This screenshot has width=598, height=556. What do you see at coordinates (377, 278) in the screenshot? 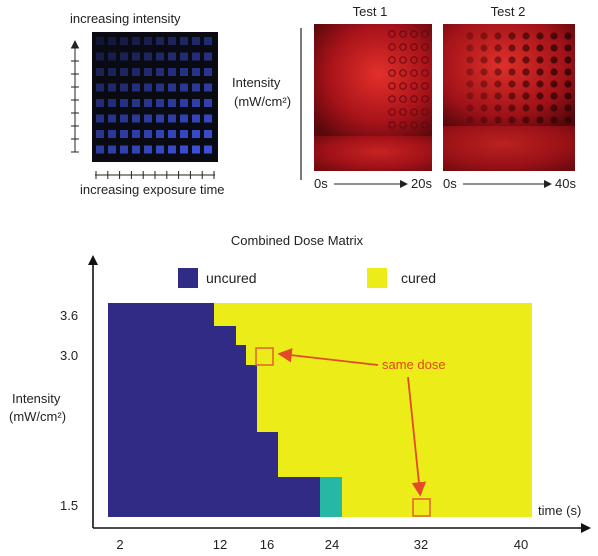
I see `legend-swatch-cured` at bounding box center [377, 278].